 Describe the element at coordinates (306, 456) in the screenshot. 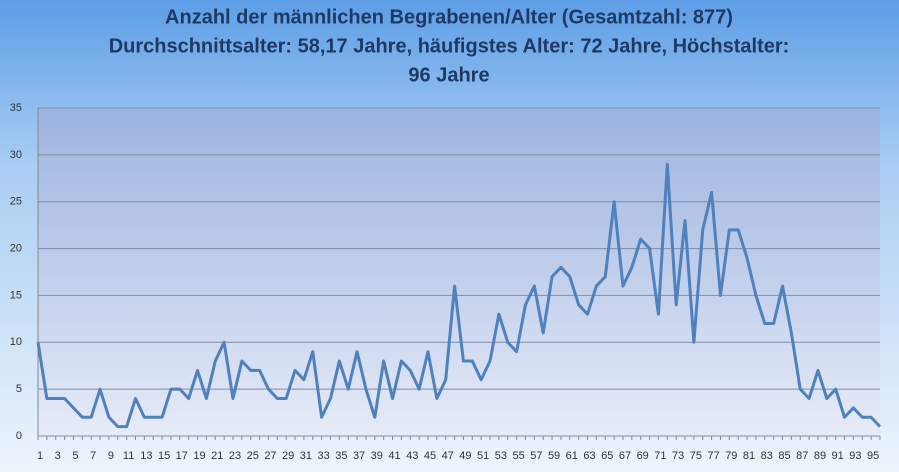

I see `x-tick-label: 31` at that location.